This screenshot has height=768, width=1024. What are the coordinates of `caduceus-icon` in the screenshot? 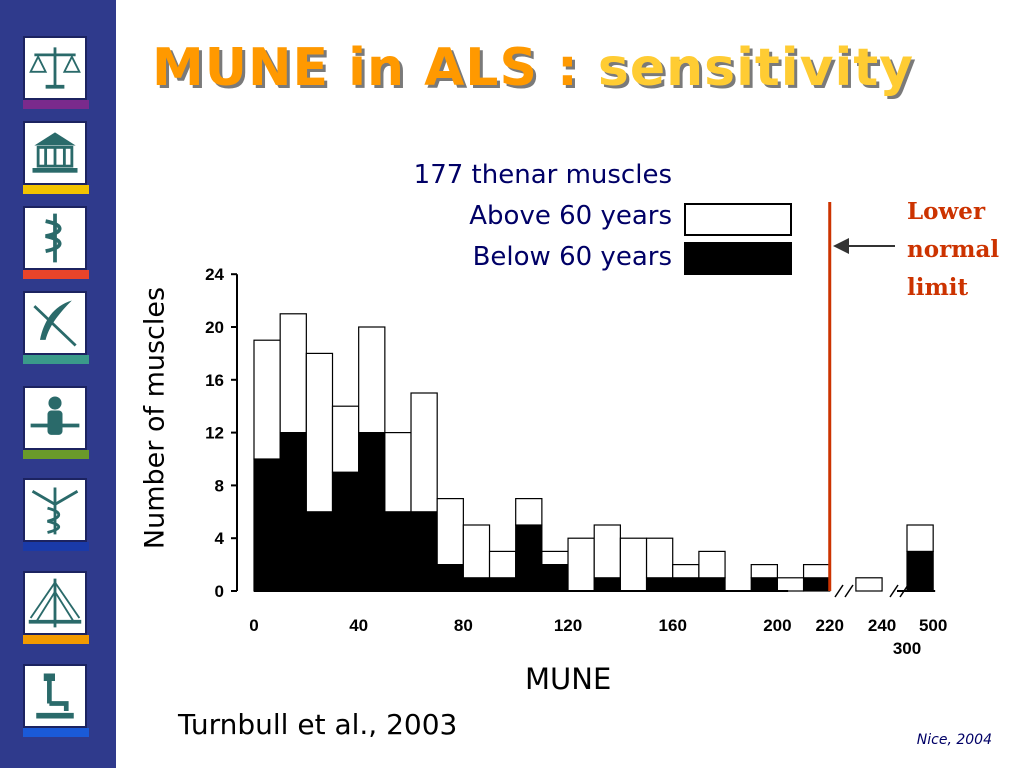 It's located at (55, 238).